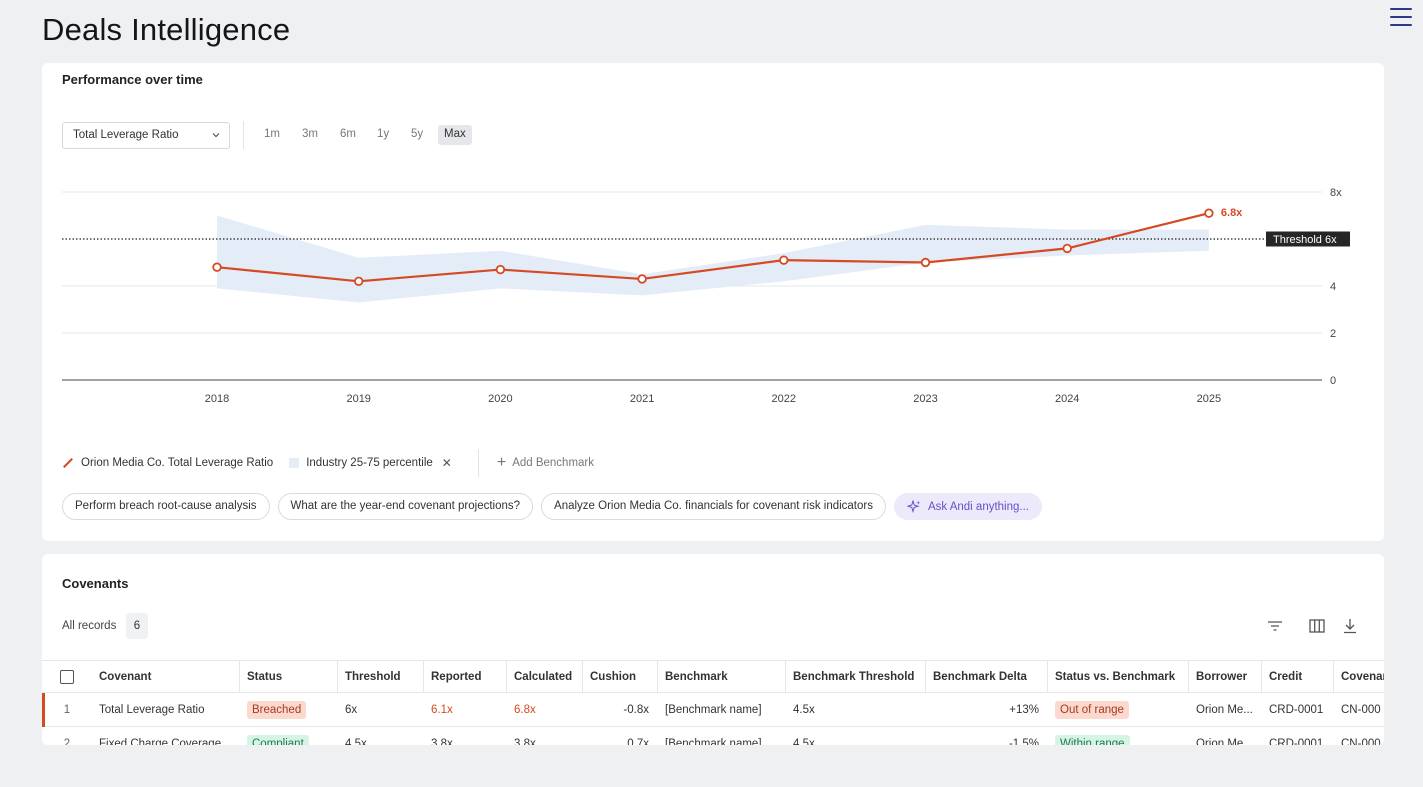  Describe the element at coordinates (132, 79) in the screenshot. I see `performance-title: Performance over time` at that location.